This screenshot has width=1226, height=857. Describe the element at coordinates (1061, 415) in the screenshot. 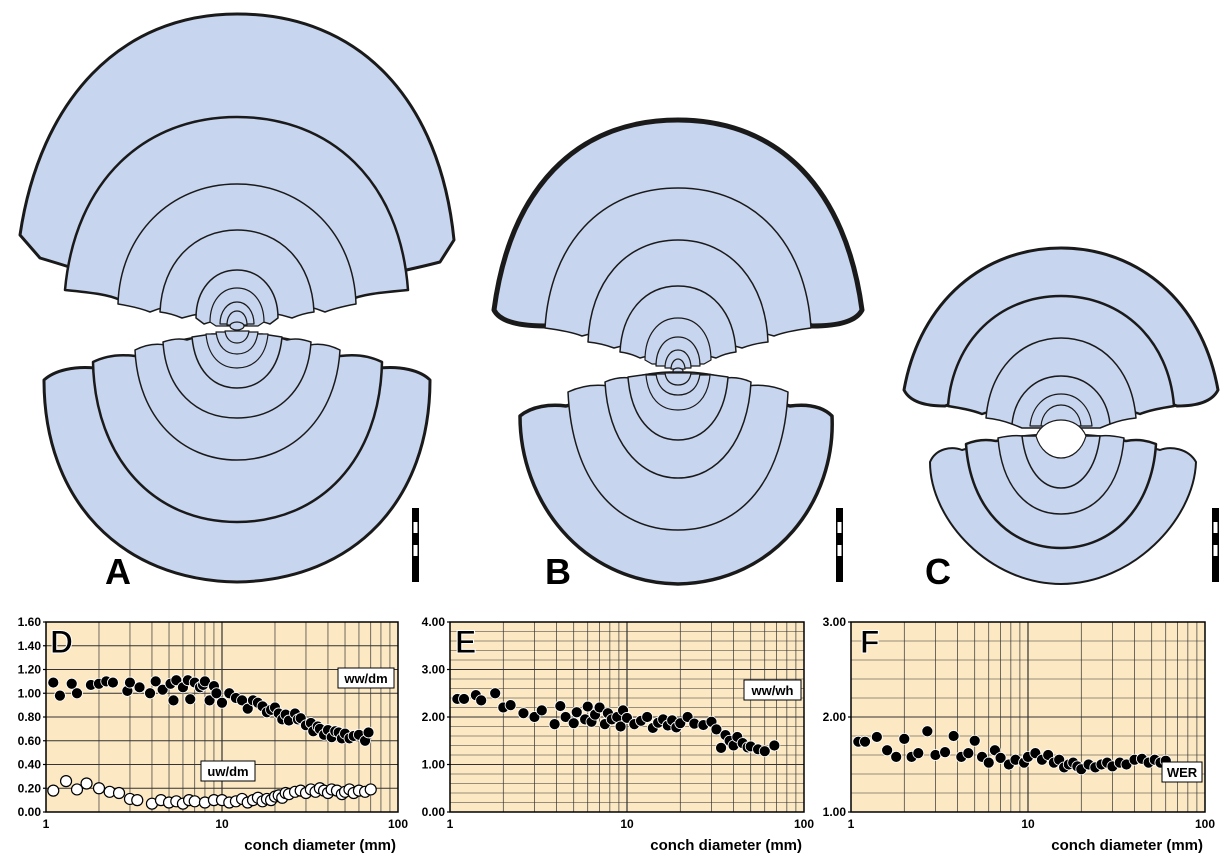

I see `panel-c-cross-section` at that location.